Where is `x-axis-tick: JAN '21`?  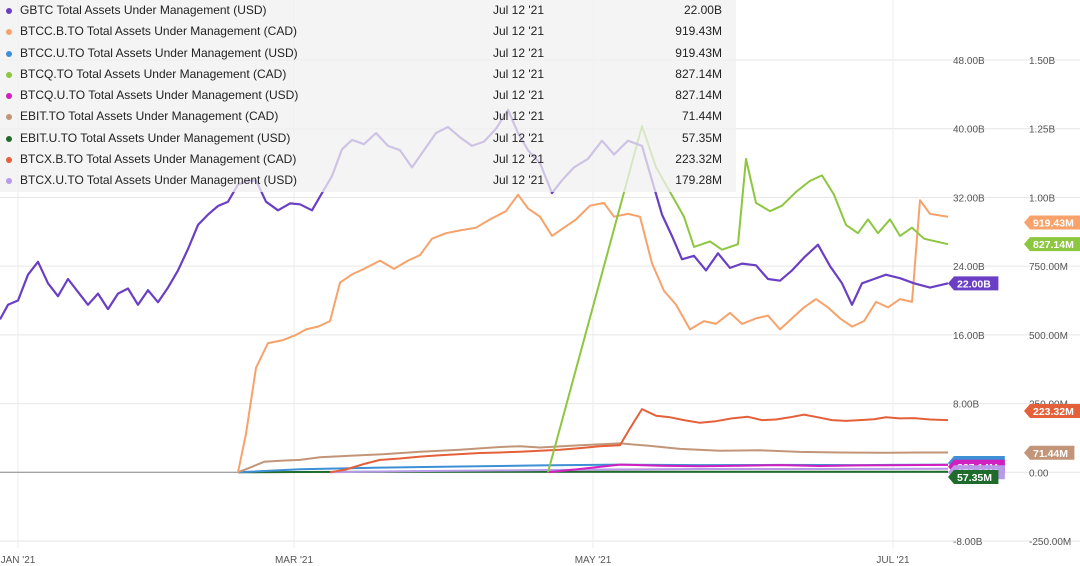
x-axis-tick: JAN '21 is located at coordinates (18, 560).